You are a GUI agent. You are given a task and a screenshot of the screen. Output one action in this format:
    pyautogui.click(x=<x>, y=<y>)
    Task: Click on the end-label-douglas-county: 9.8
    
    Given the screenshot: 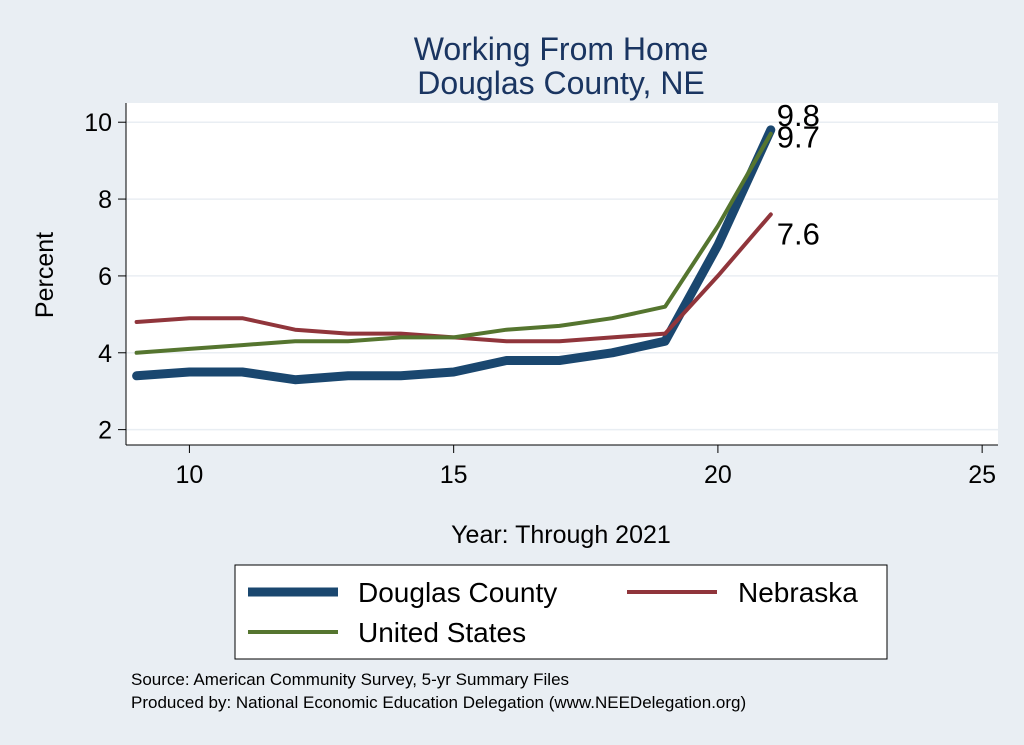 What is the action you would take?
    pyautogui.click(x=798, y=115)
    